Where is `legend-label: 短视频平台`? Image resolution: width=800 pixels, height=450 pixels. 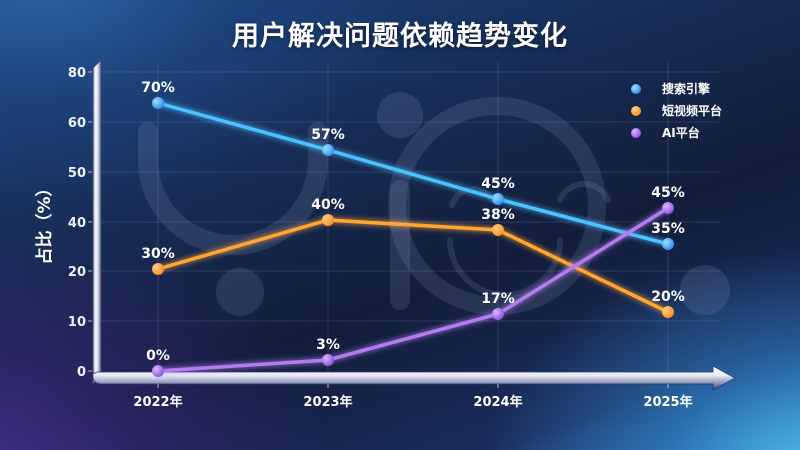 legend-label: 短视频平台 is located at coordinates (692, 110).